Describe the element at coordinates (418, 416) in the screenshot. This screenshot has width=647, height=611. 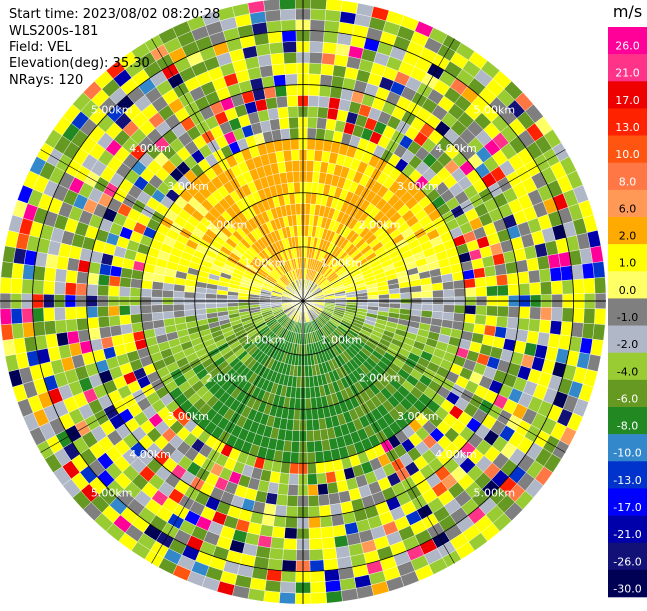
I see `range-ring-label: 3.00km` at that location.